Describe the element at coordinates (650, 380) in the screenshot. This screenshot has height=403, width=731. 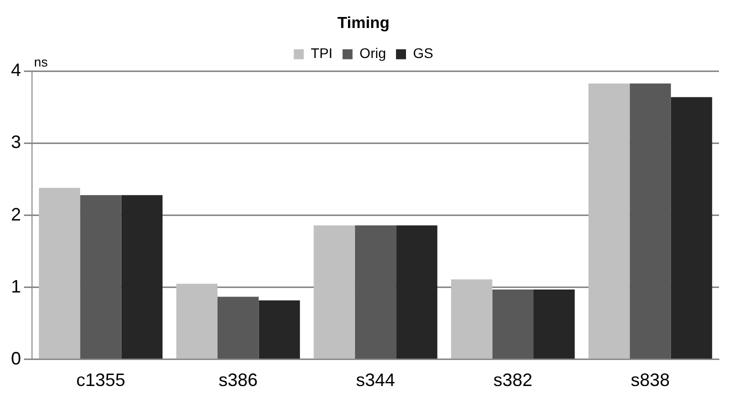
I see `x-tick-label: s838` at that location.